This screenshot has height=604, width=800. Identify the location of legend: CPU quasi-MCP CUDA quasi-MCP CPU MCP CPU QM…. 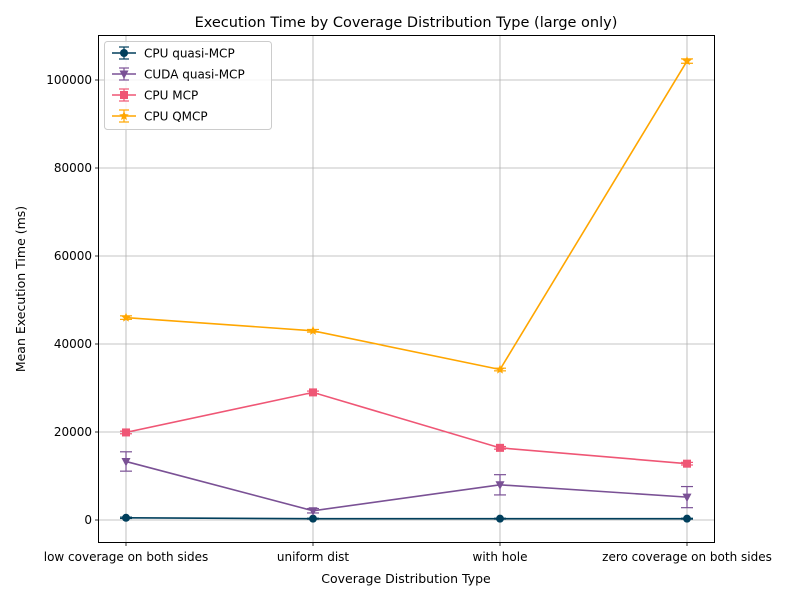
(188, 85).